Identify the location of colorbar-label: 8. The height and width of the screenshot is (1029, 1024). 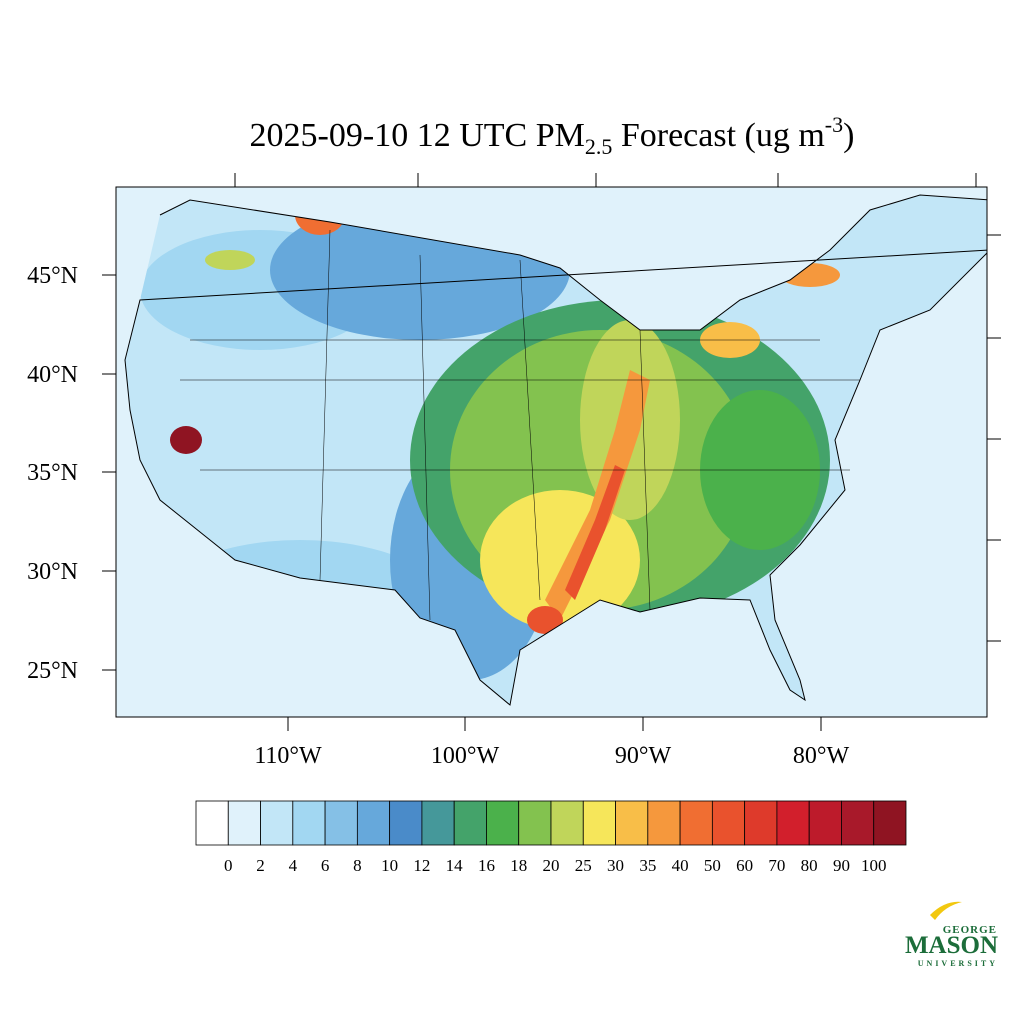
(357, 865).